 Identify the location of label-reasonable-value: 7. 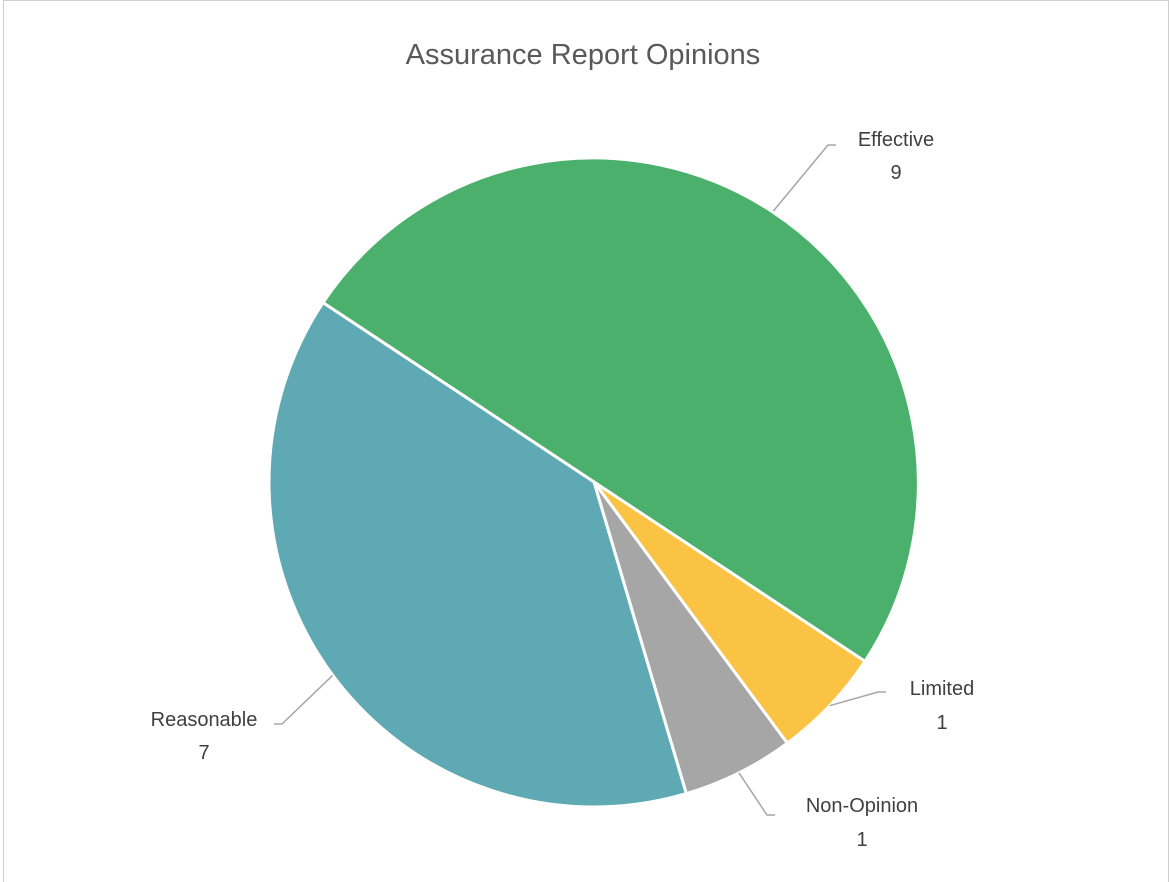
(203, 753).